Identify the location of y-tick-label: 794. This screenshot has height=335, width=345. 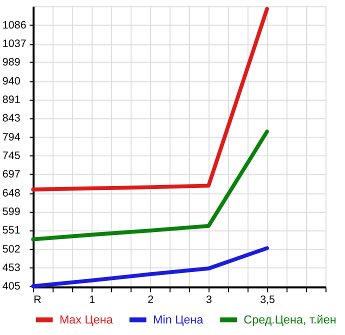
(11, 137).